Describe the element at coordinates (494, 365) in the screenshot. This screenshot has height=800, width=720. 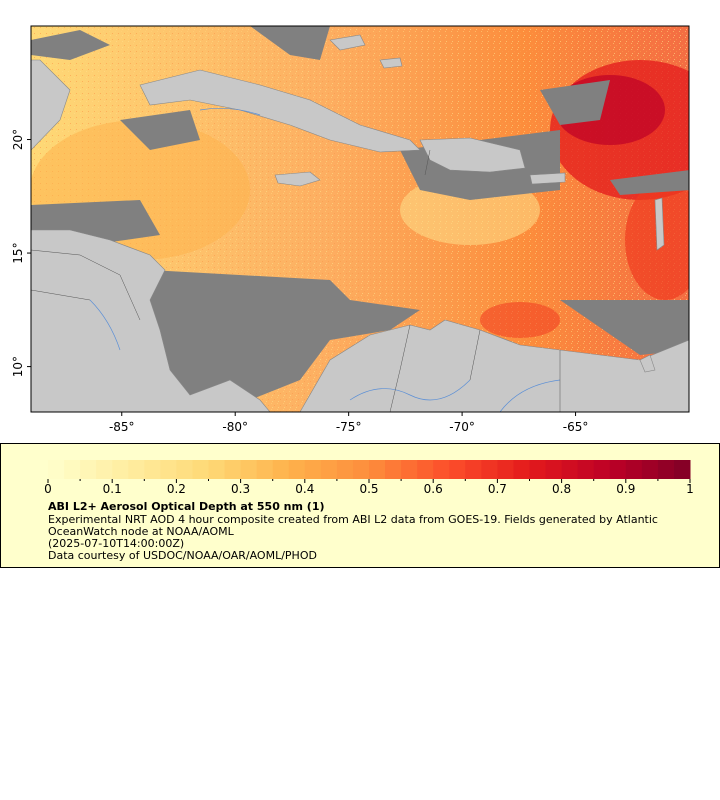
I see `south-america-land` at that location.